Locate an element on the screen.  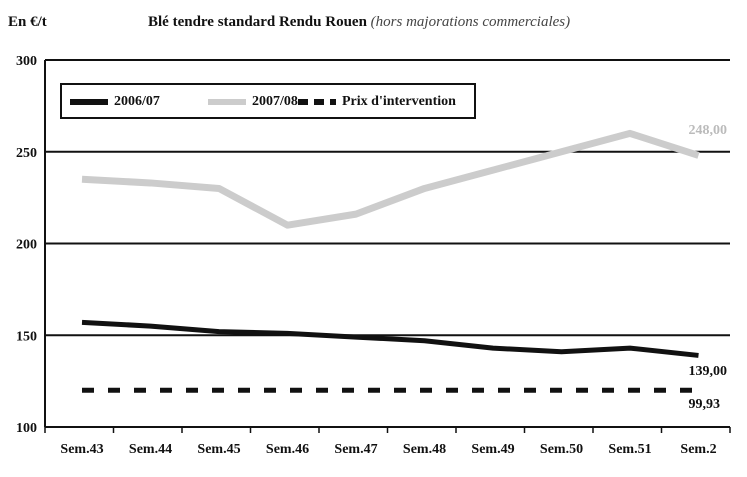
legend-item-2007-08: 2007/08 is located at coordinates (253, 102).